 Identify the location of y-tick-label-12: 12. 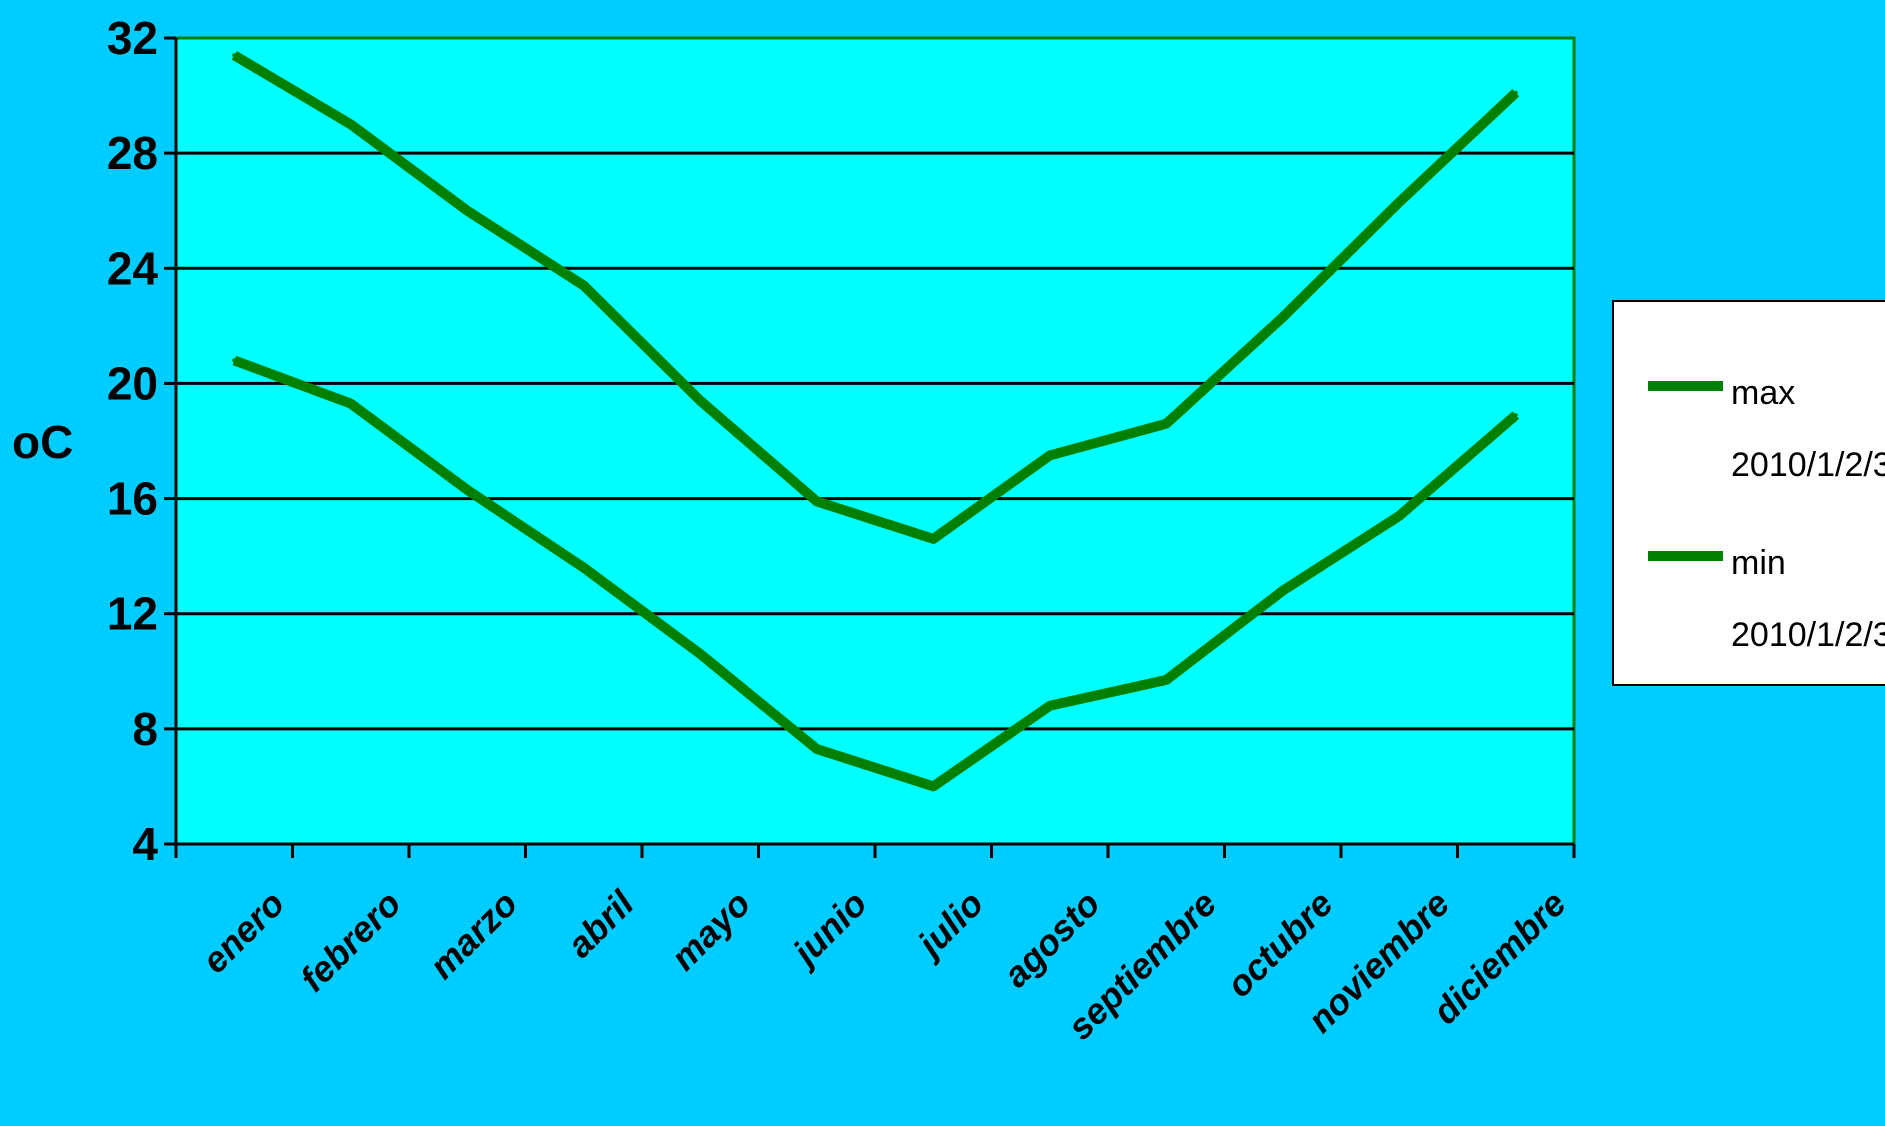
(132, 614).